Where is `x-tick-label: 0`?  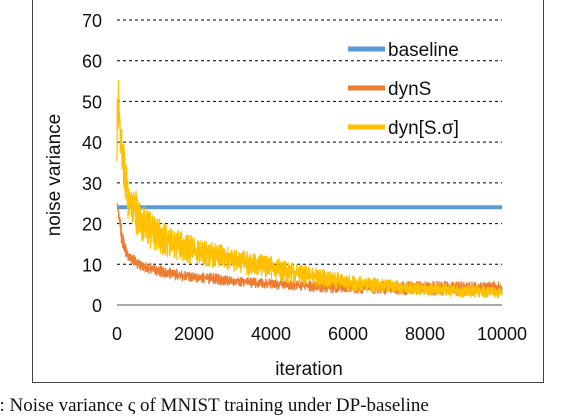
x-tick-label: 0 is located at coordinates (117, 334).